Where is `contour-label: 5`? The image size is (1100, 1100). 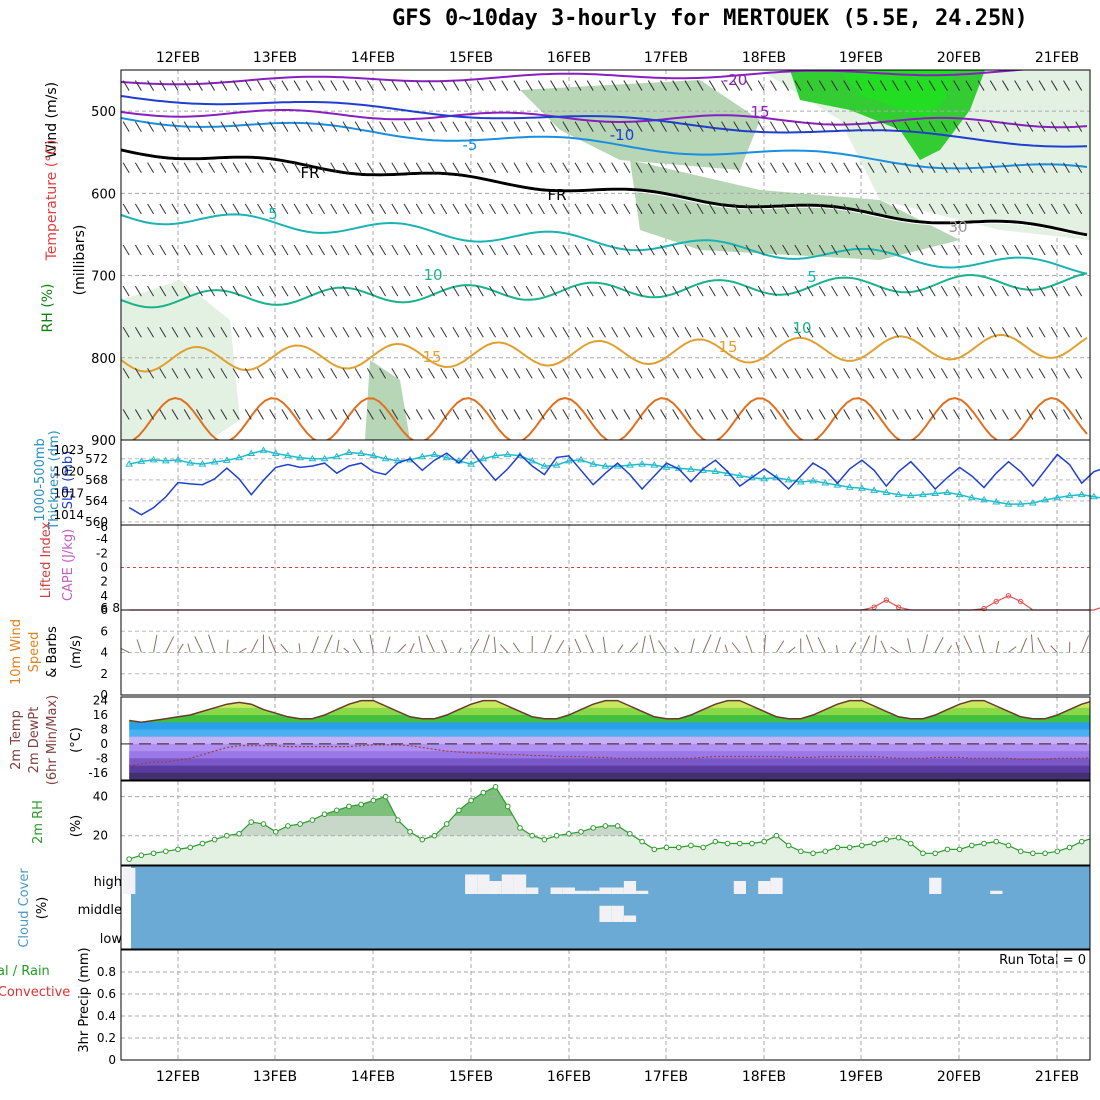
contour-label: 5 is located at coordinates (273, 214).